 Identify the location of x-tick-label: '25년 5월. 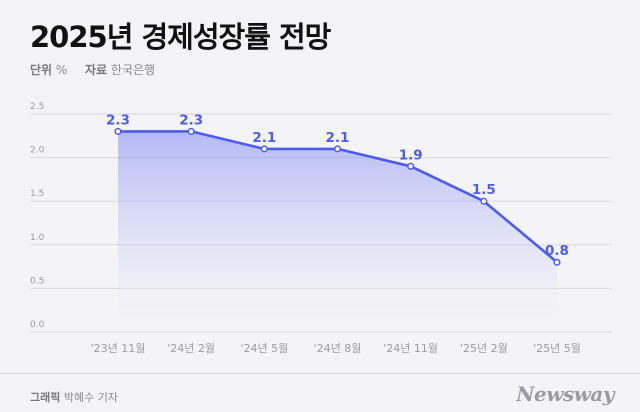
(557, 348).